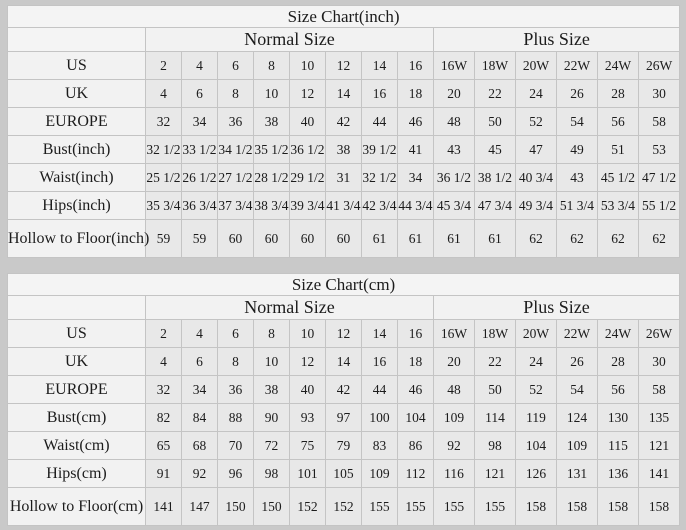  I want to click on title-row: Size Chart(cm), so click(343, 284).